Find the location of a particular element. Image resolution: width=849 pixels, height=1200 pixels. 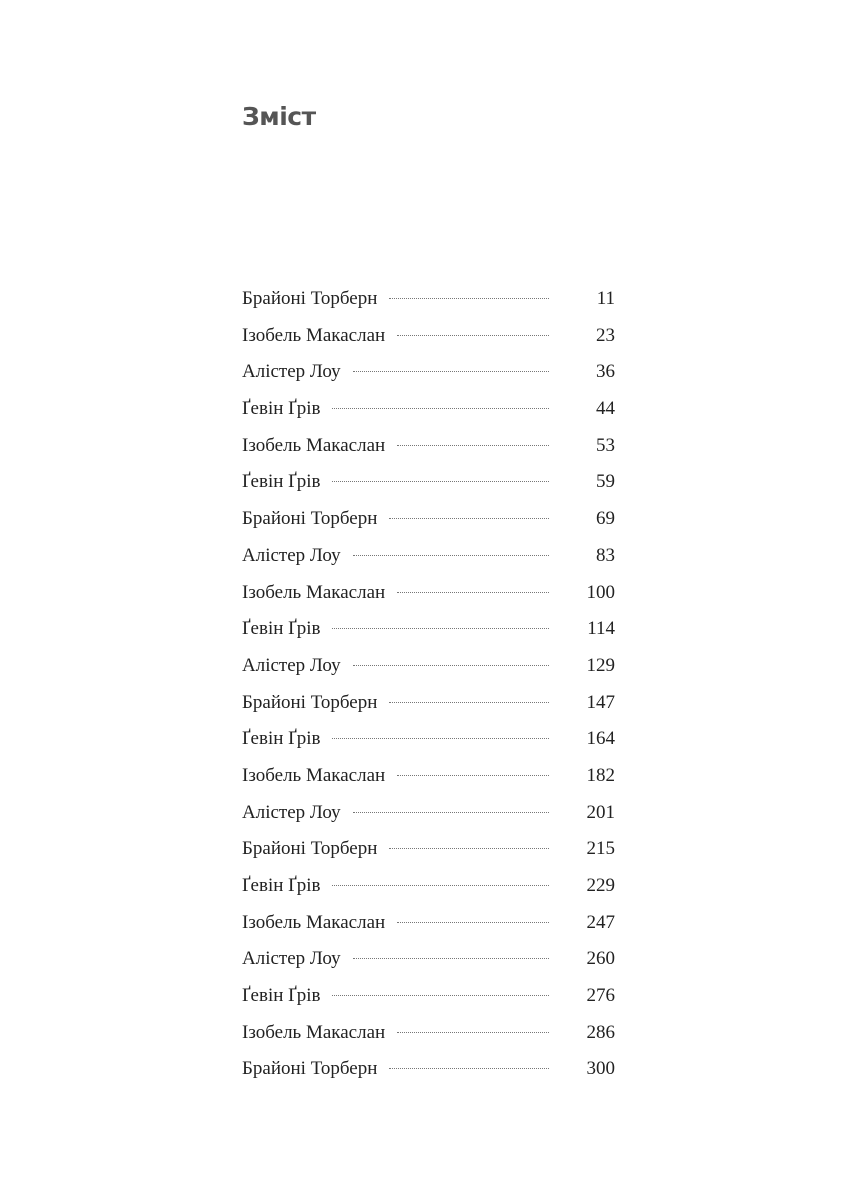

toc-entry: Ґевін Ґрів 164 is located at coordinates (428, 746).